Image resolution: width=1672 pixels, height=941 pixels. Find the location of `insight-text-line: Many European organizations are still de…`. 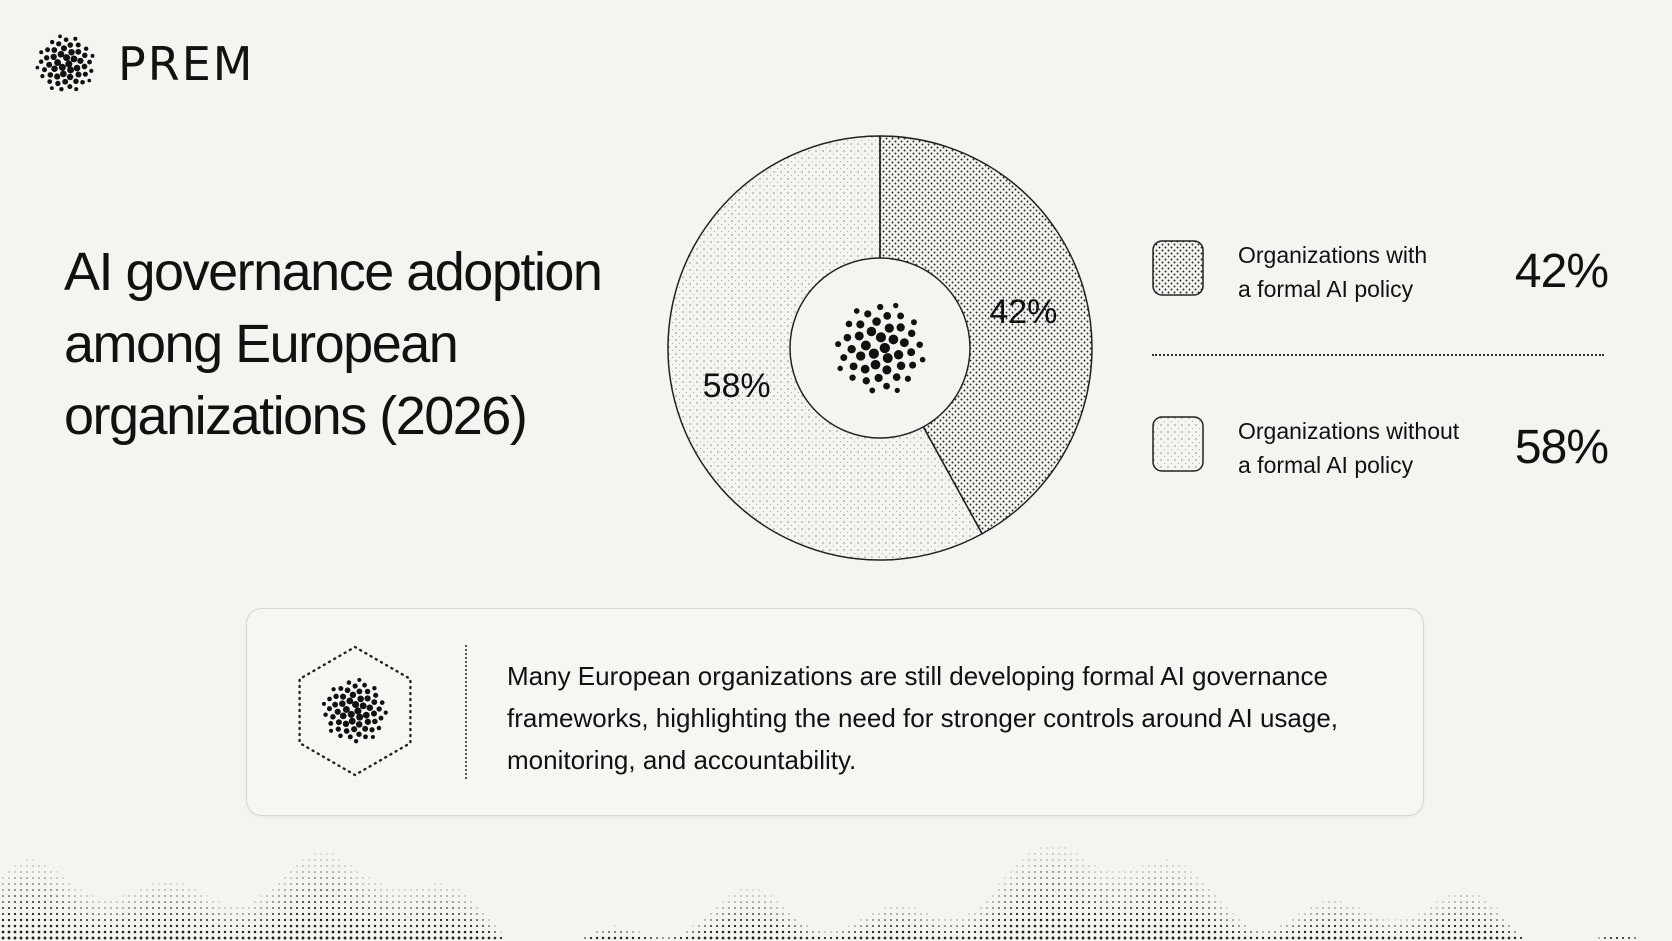

insight-text-line: Many European organizations are still de… is located at coordinates (917, 676).